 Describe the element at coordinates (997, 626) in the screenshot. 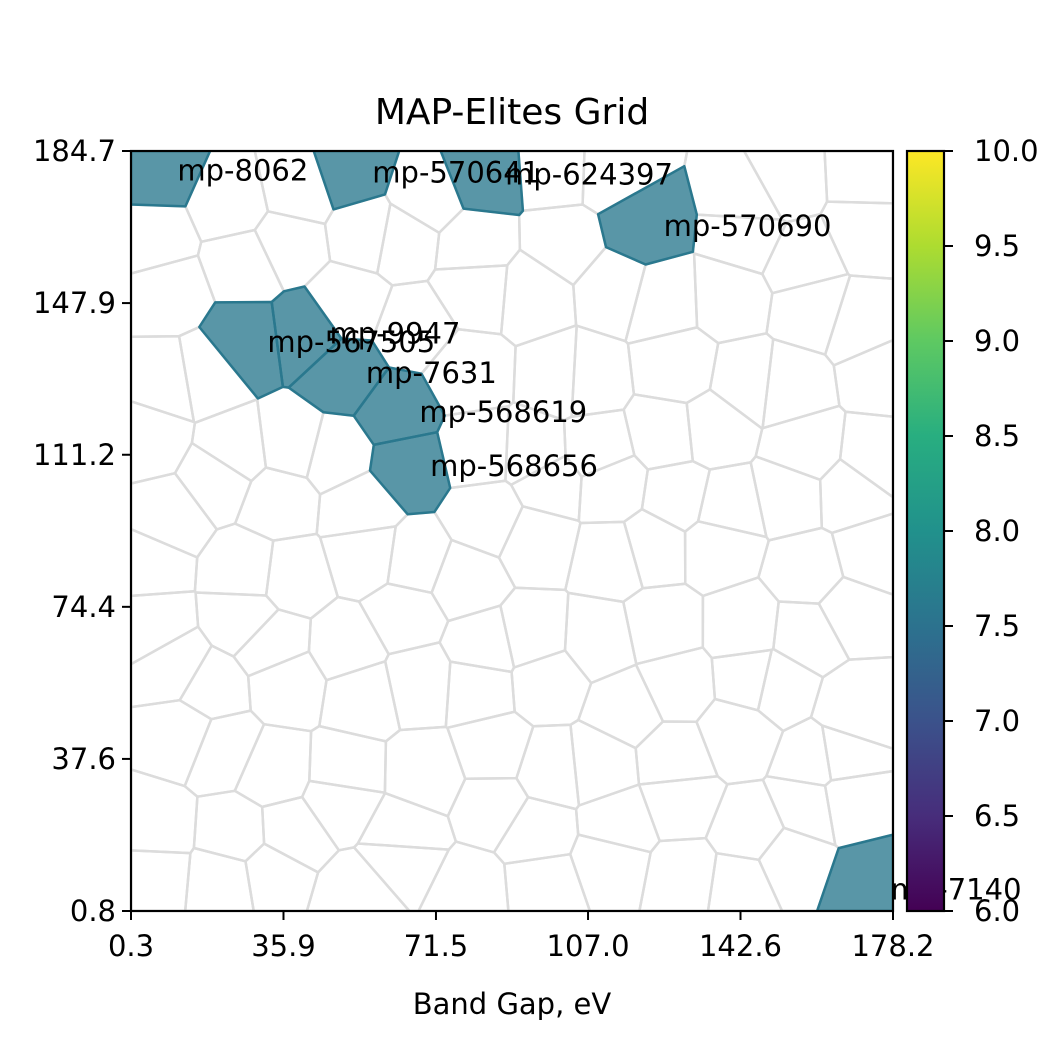

I see `colorbar-tick-label: 7.5` at that location.